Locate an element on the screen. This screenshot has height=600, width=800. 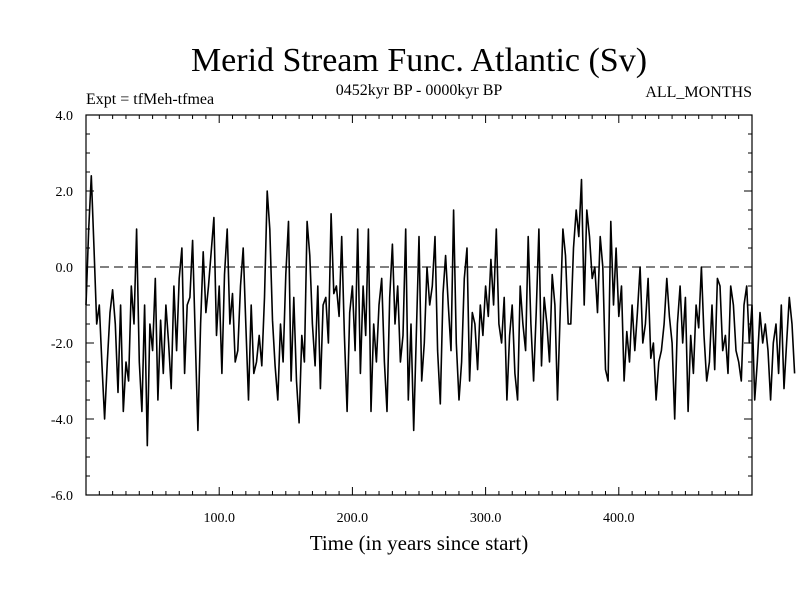
x-tick-label: 200.0 is located at coordinates (353, 518).